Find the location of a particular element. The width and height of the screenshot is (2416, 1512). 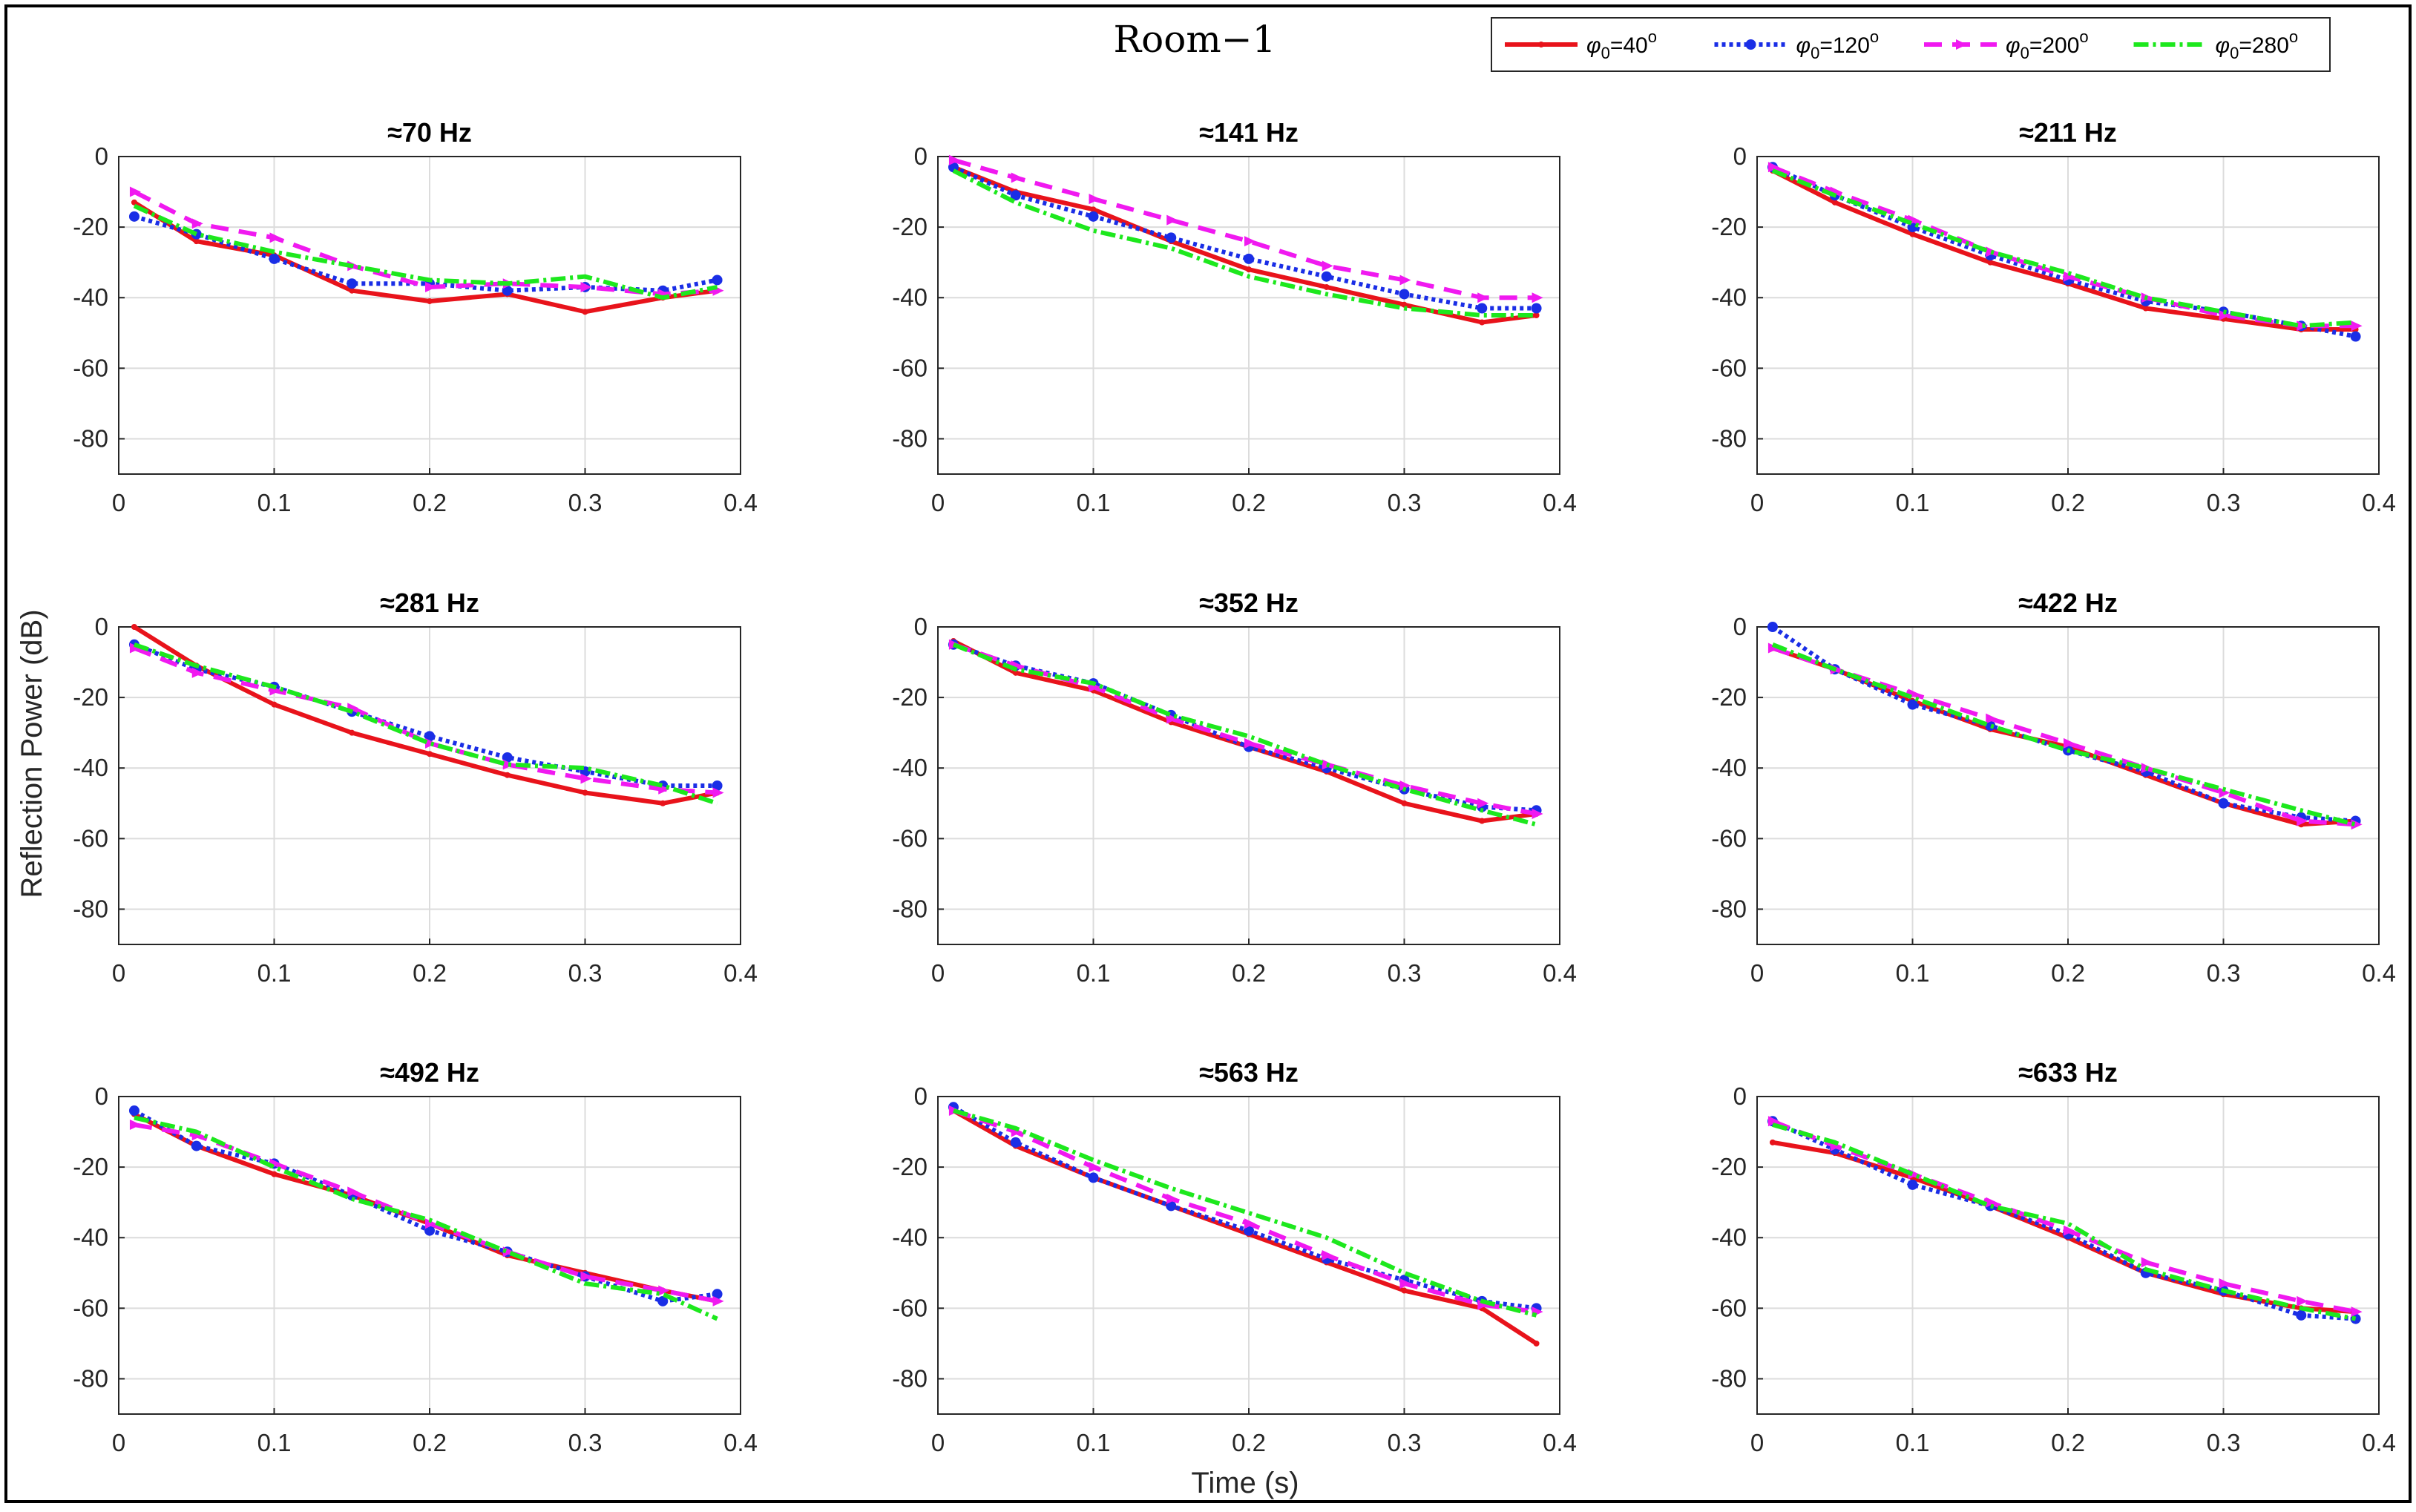

legend-label-1: φ0=40o is located at coordinates (1621, 45).